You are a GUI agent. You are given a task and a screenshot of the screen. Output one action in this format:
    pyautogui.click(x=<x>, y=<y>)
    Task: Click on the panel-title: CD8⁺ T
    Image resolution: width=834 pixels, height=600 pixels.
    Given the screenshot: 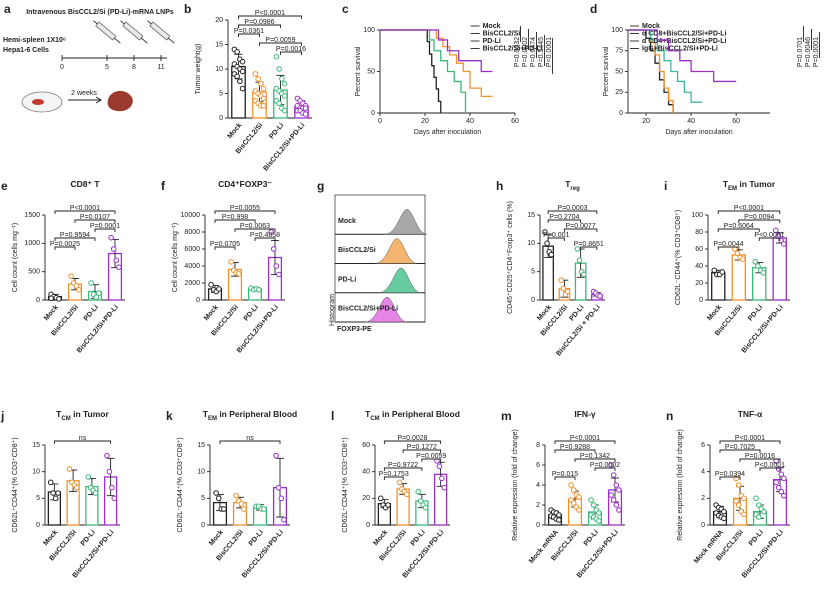 What is the action you would take?
    pyautogui.click(x=85, y=184)
    